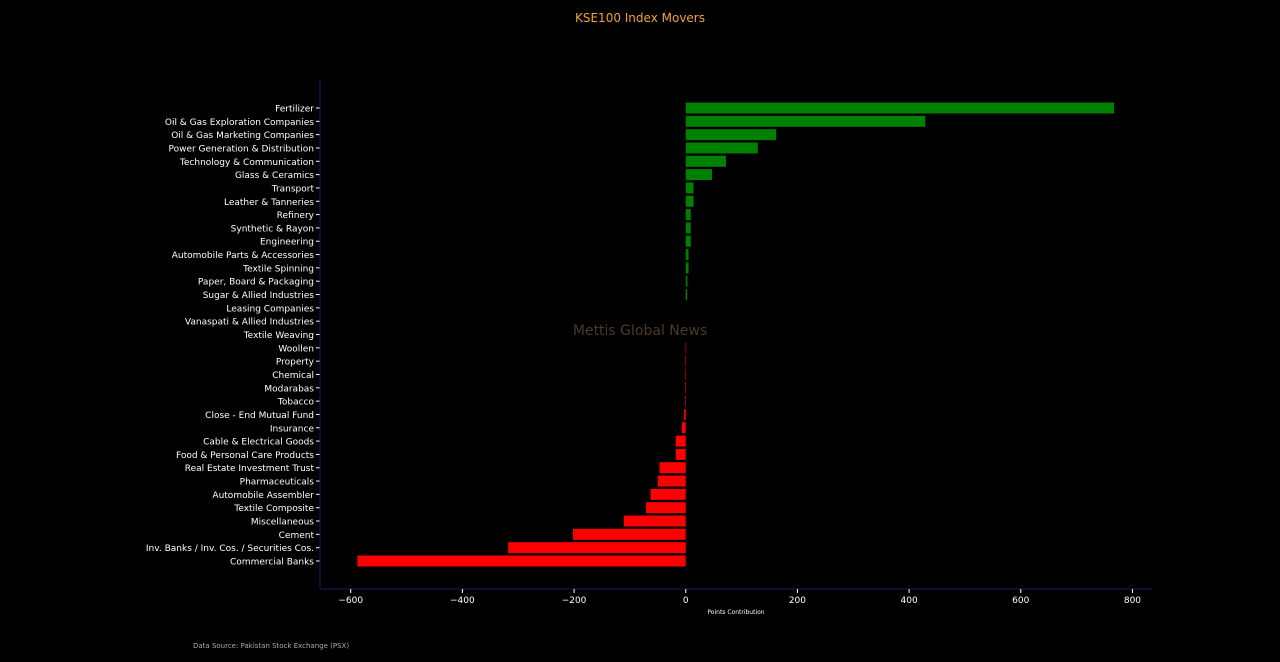 The height and width of the screenshot is (662, 1280). What do you see at coordinates (259, 416) in the screenshot?
I see `y-tick-label: Close - End Mutual Fund` at bounding box center [259, 416].